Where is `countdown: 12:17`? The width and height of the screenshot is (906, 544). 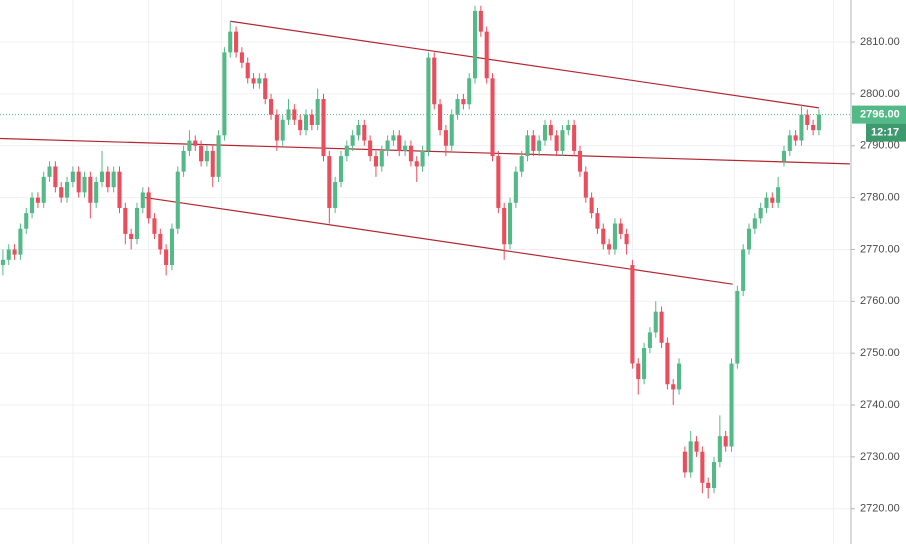
countdown: 12:17 is located at coordinates (885, 133).